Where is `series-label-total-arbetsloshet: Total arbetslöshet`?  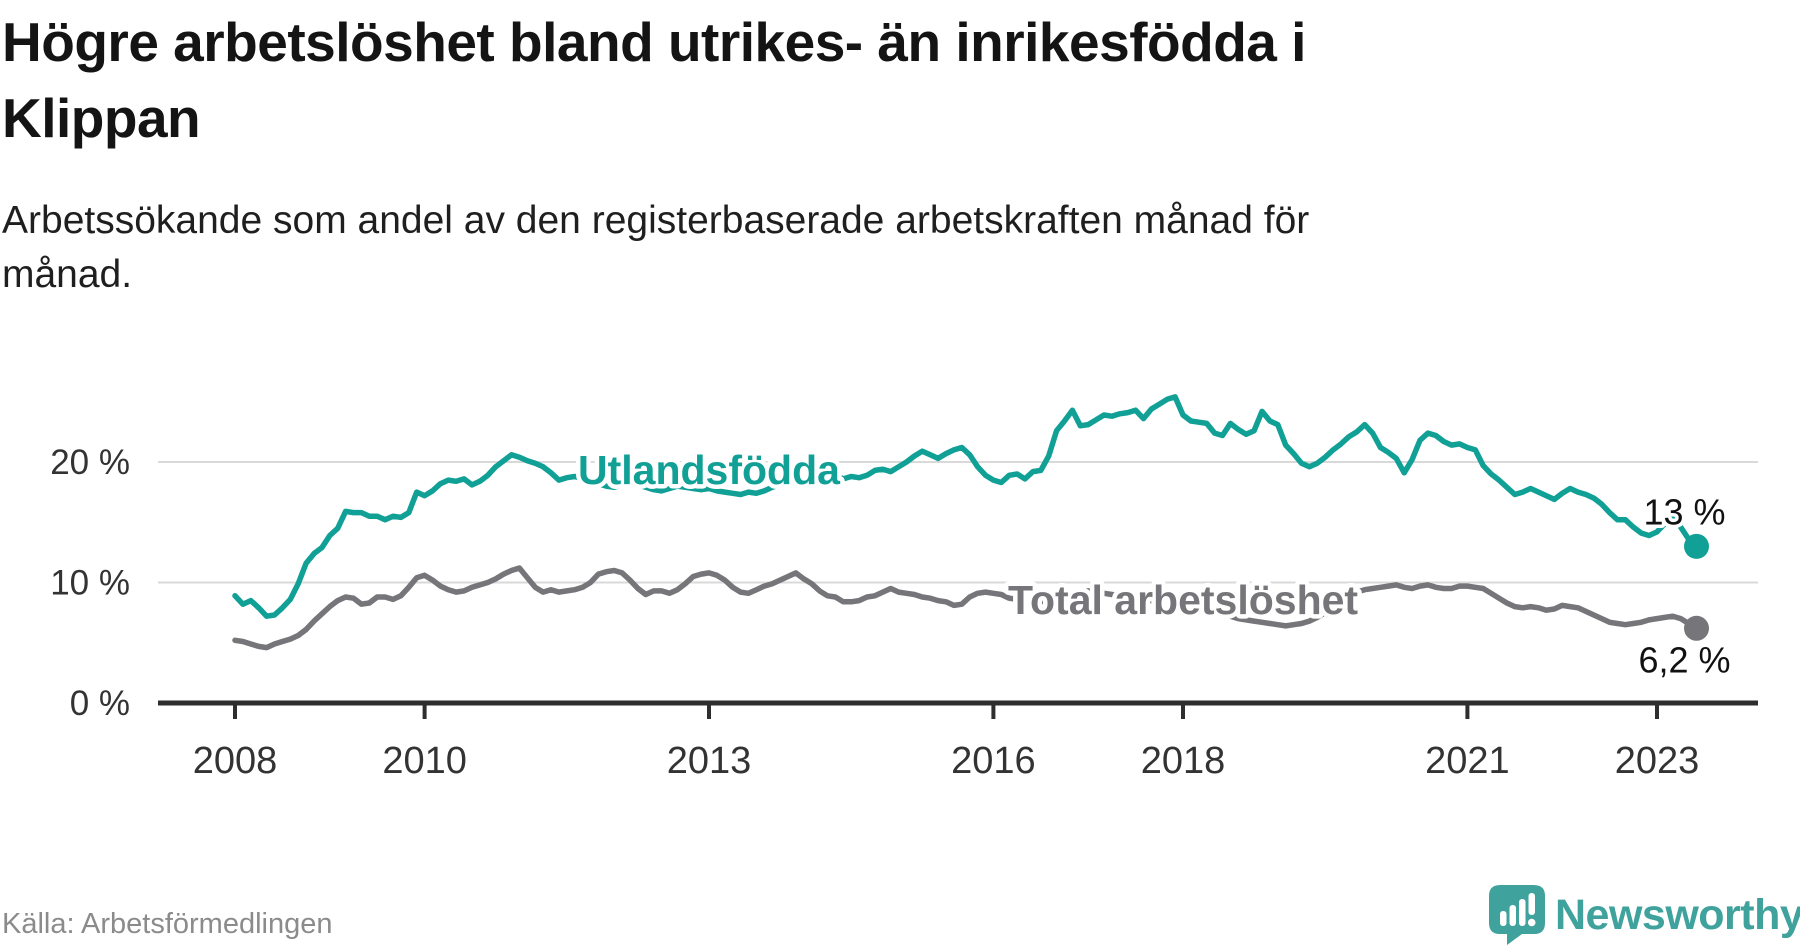 series-label-total-arbetsloshet: Total arbetslöshet is located at coordinates (1183, 600).